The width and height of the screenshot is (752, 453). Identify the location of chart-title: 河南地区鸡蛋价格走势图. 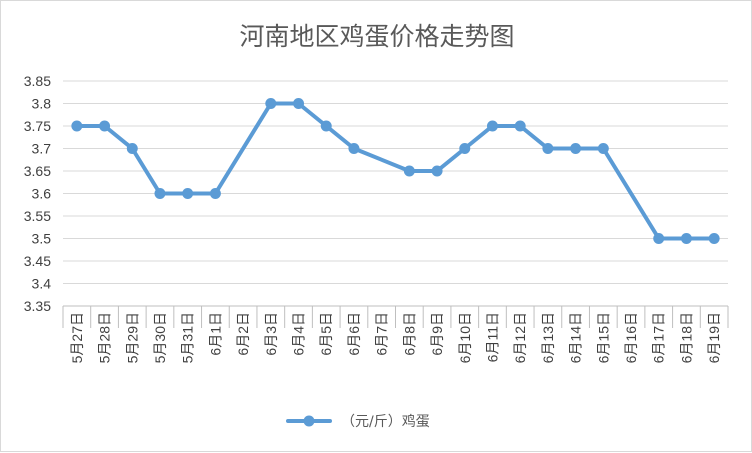
(376, 36).